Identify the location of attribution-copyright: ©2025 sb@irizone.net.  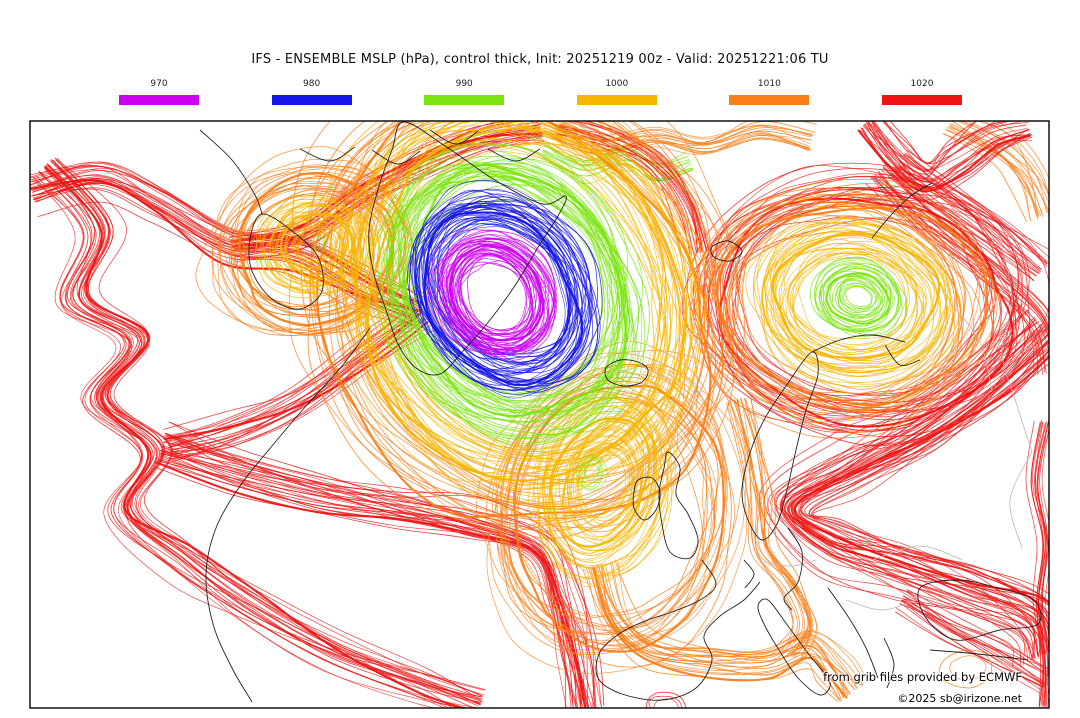
(959, 698).